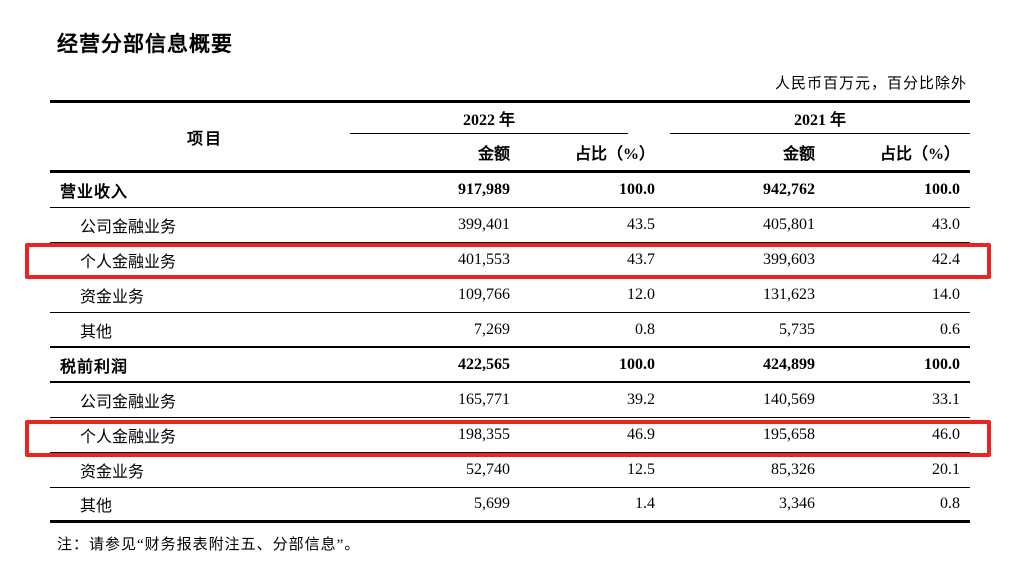  I want to click on row-label: 税前利润, so click(94, 367).